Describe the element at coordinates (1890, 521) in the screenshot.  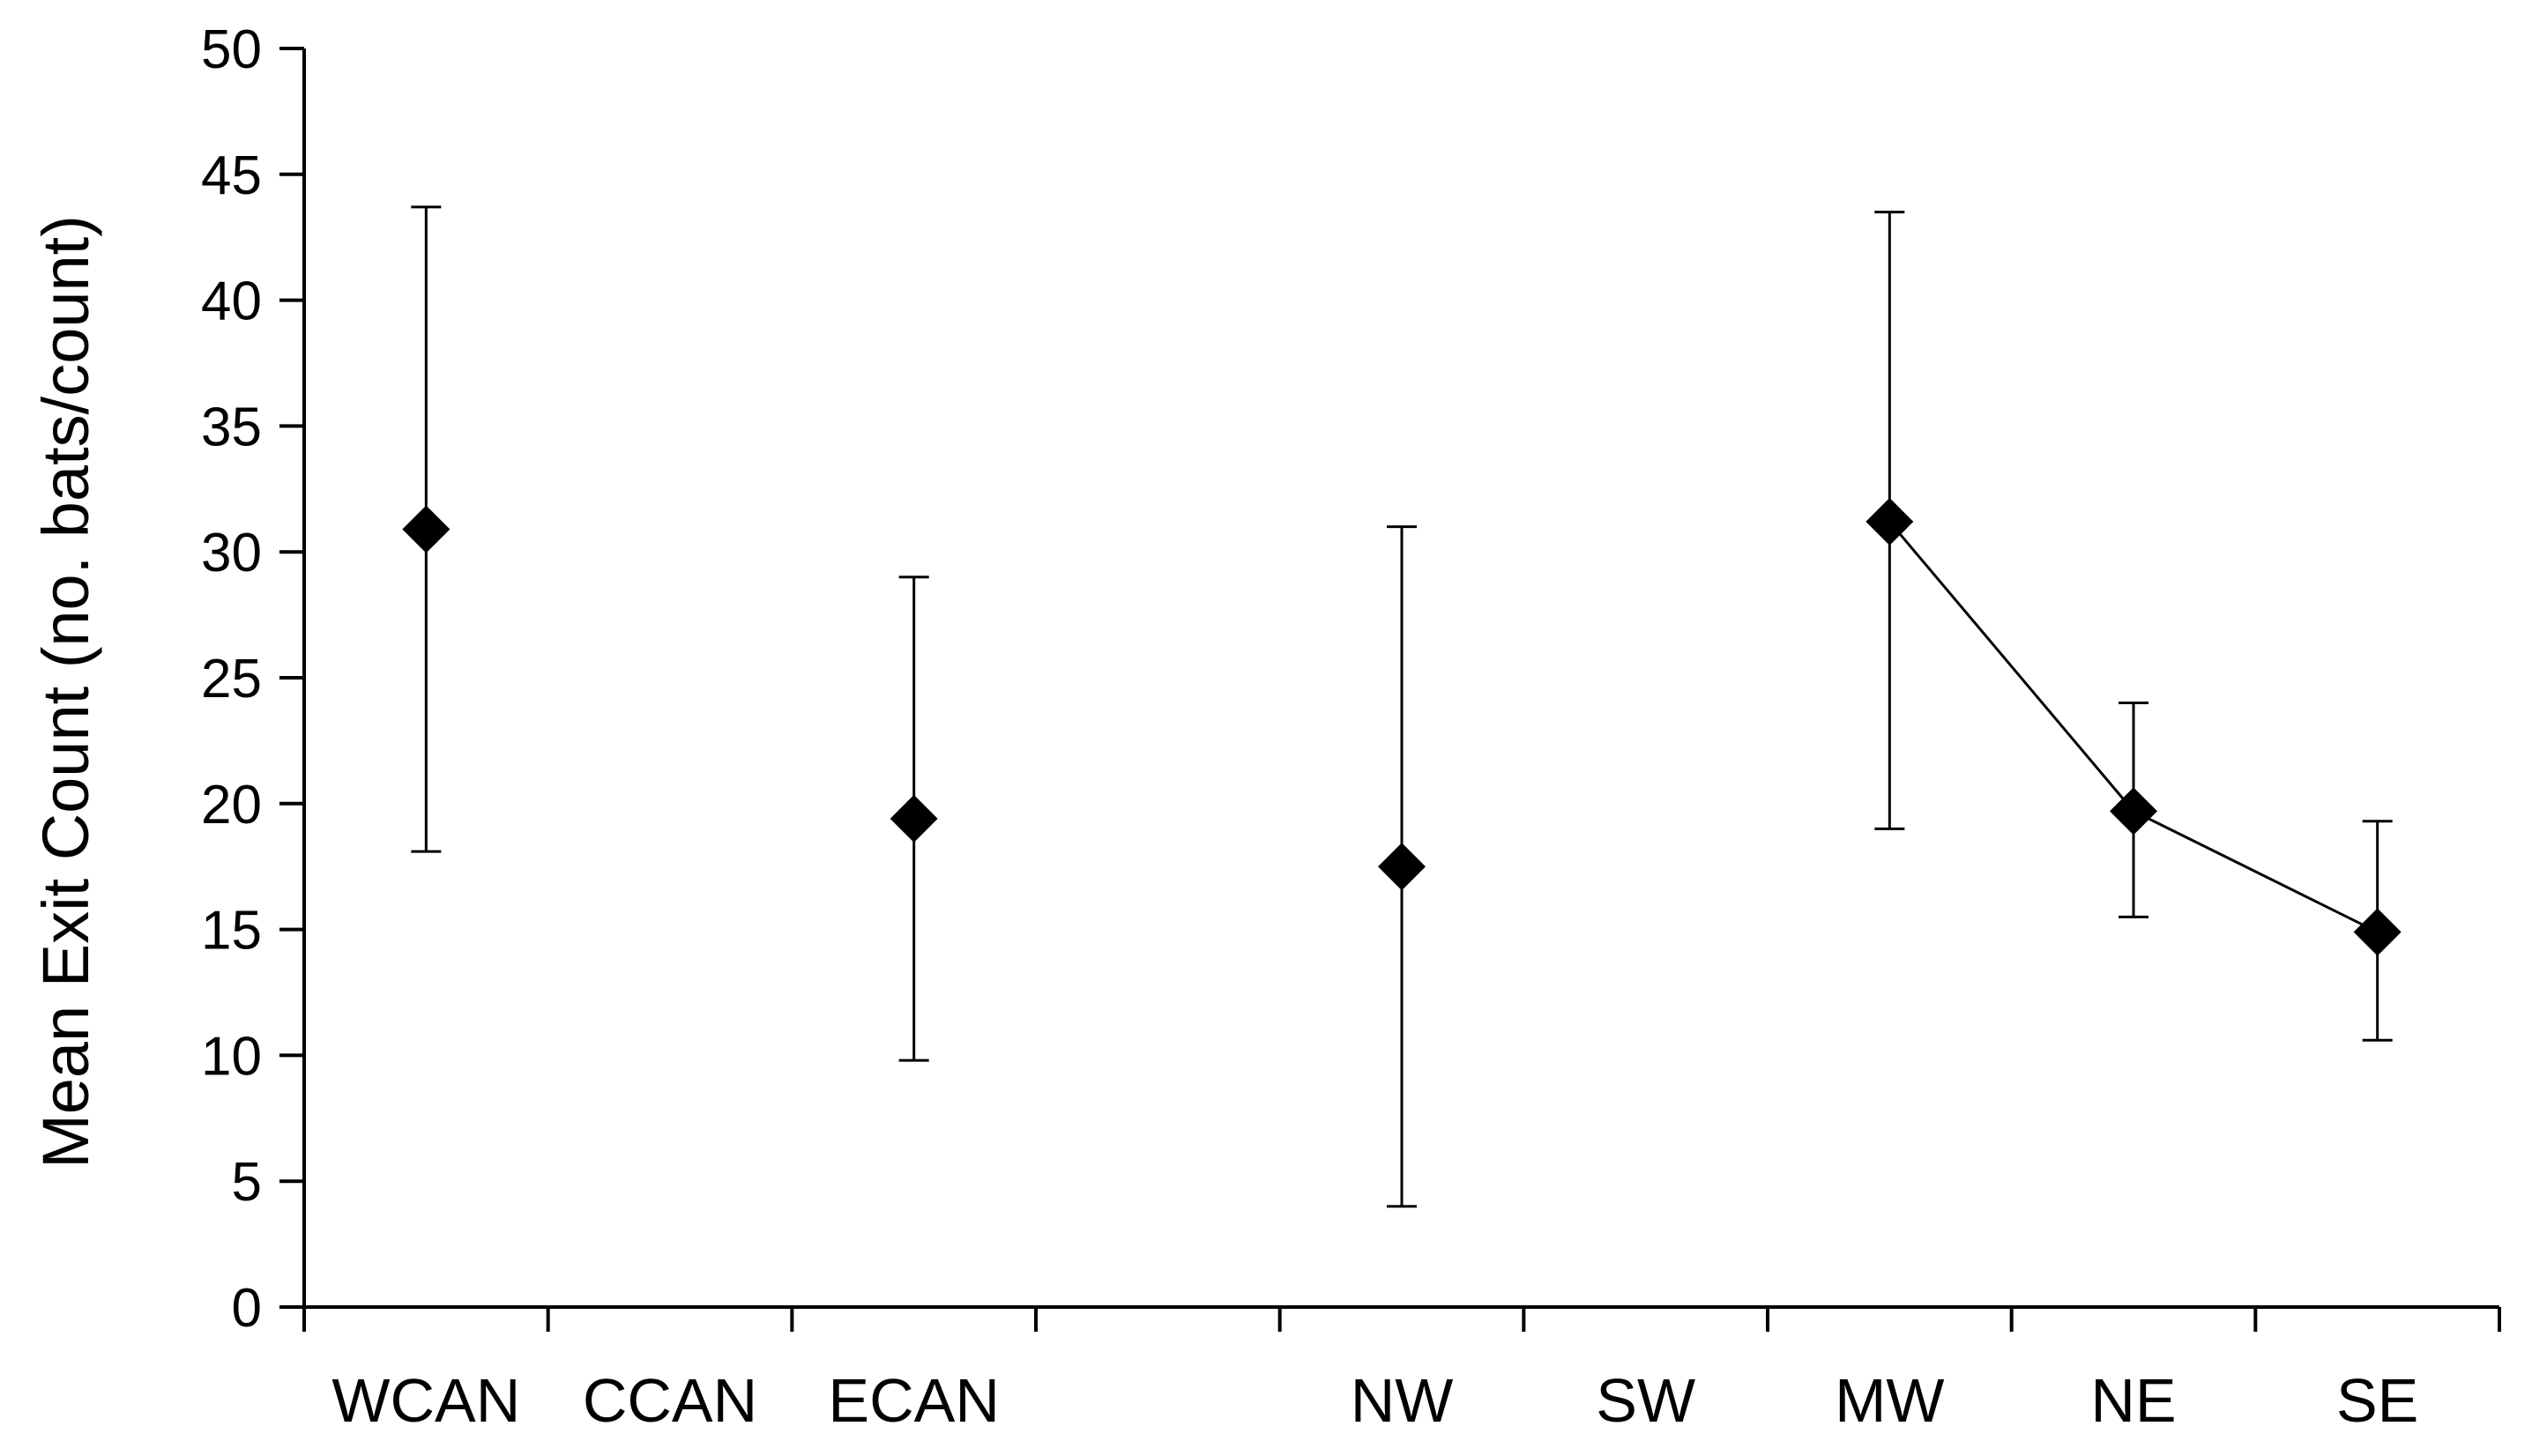
I see `point-mw` at that location.